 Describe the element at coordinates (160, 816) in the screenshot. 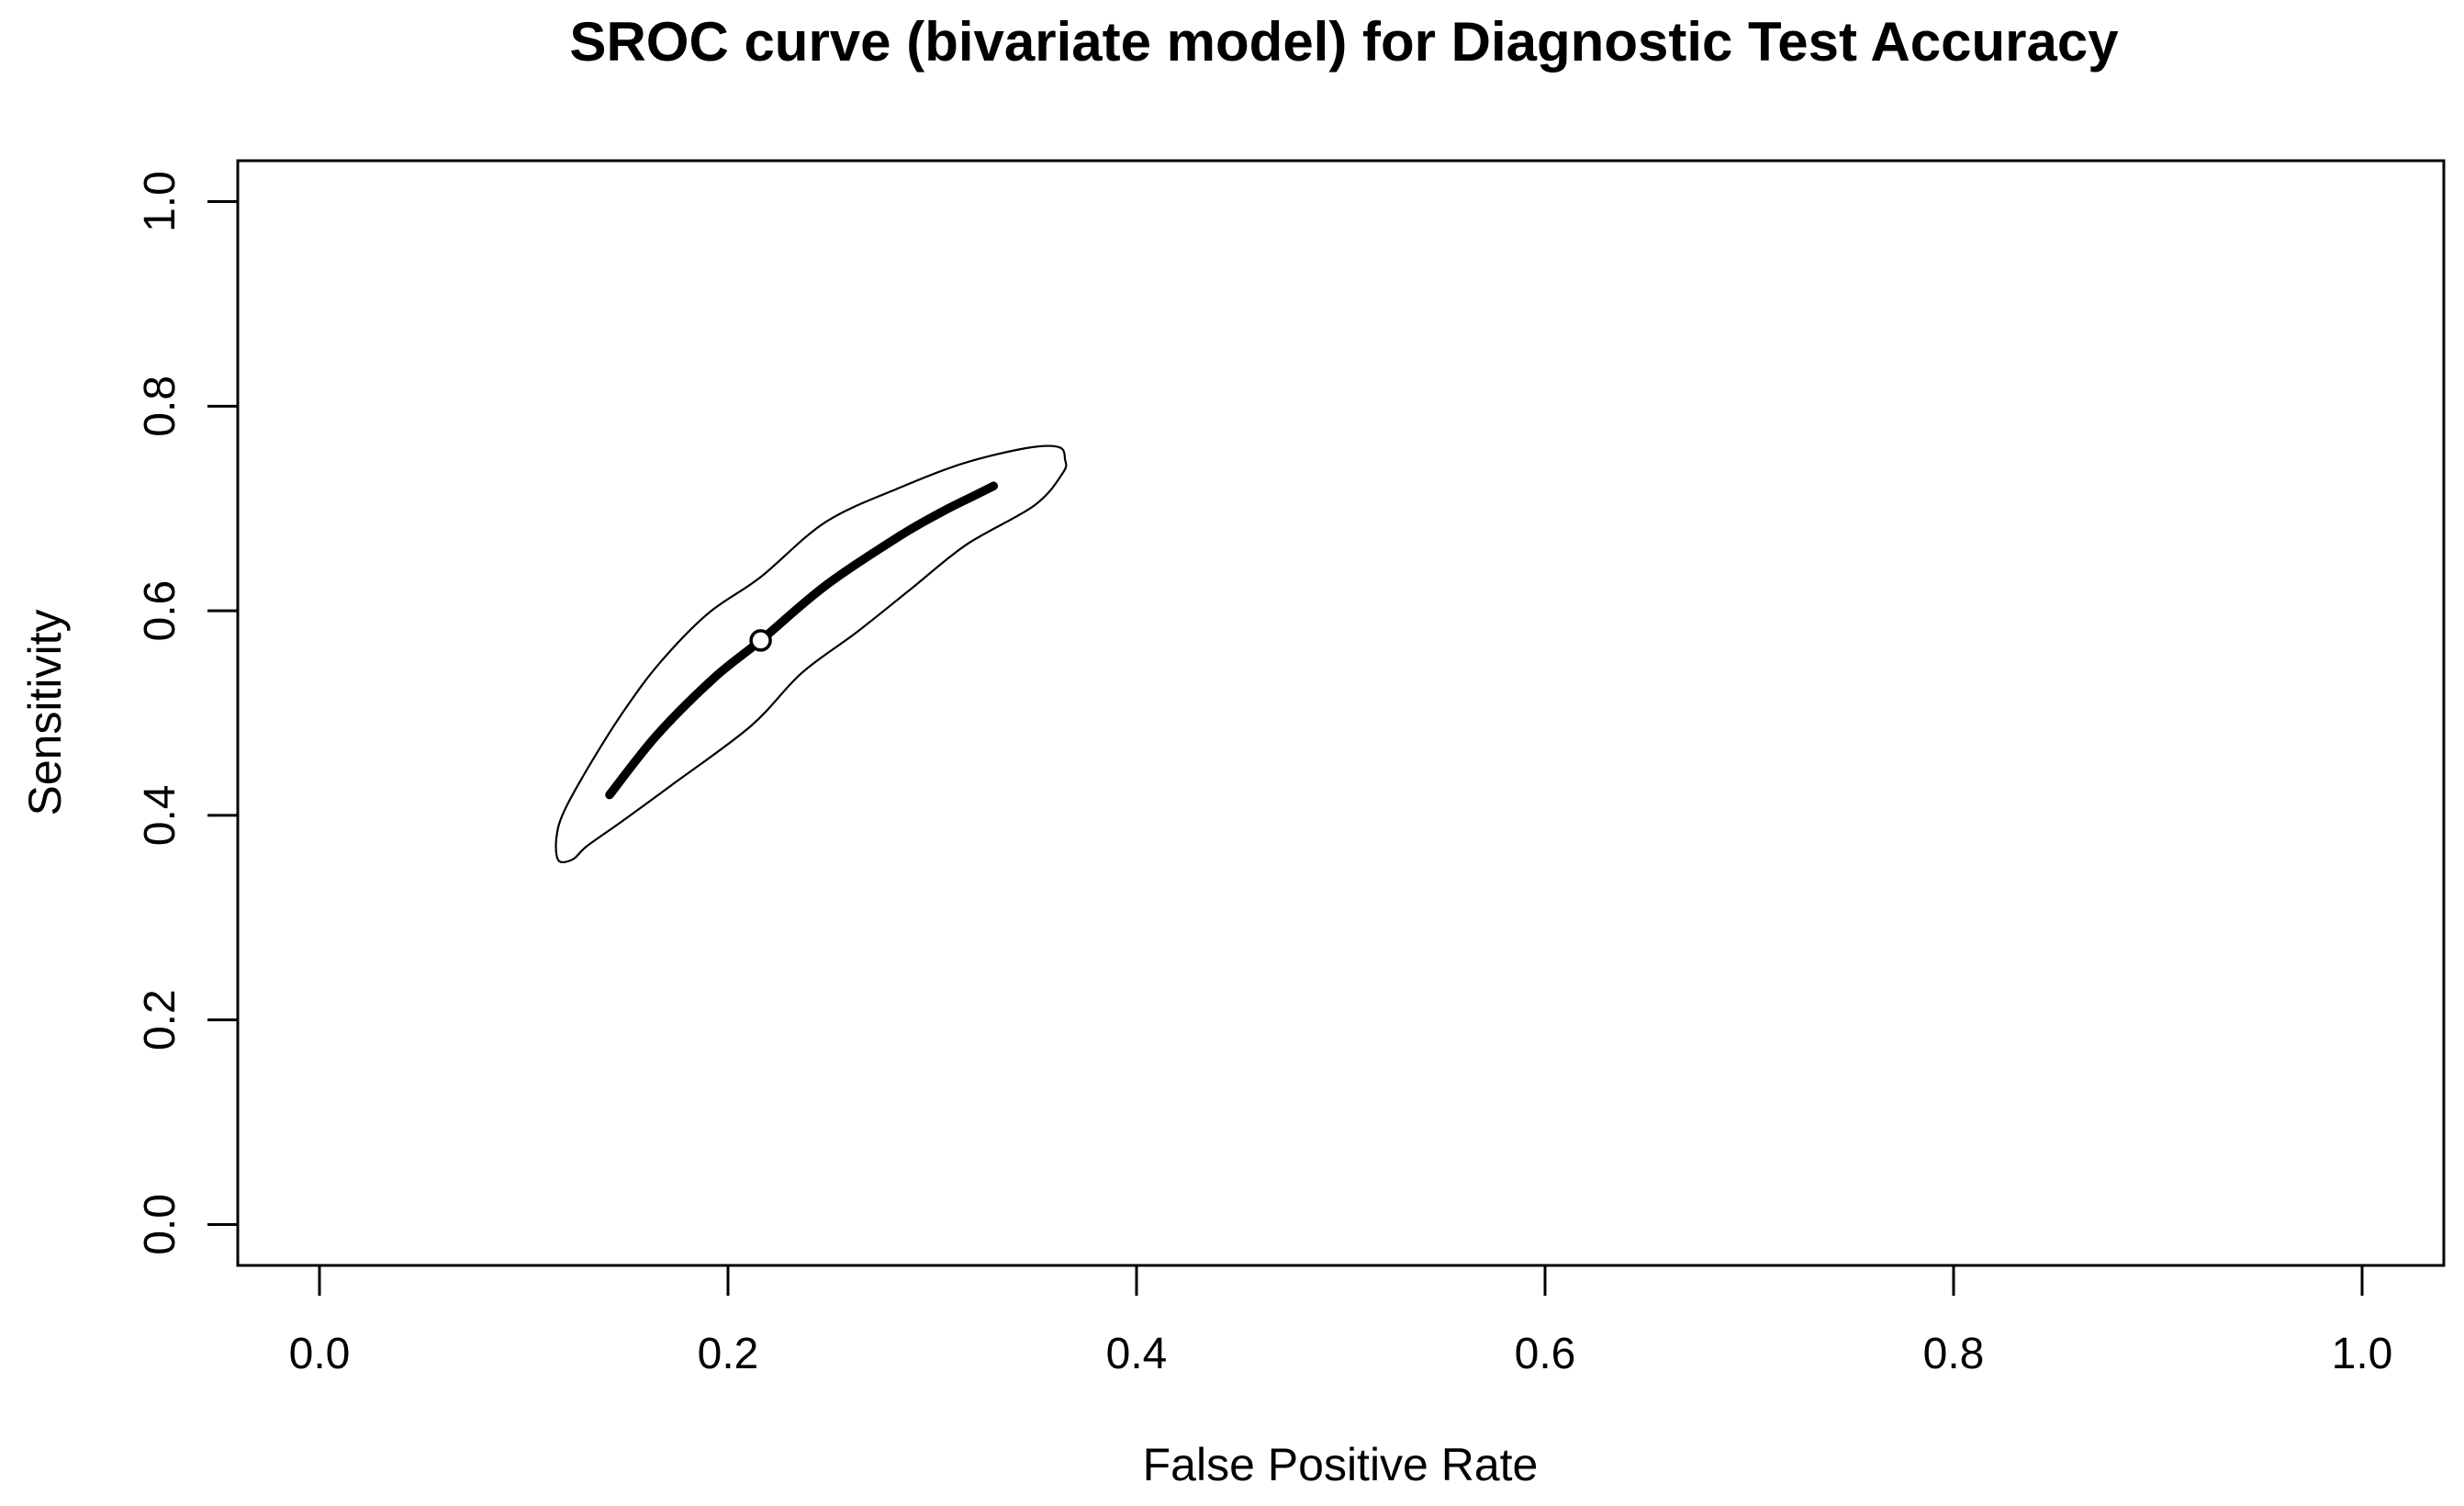

I see `y-tick-label: 0.4` at that location.